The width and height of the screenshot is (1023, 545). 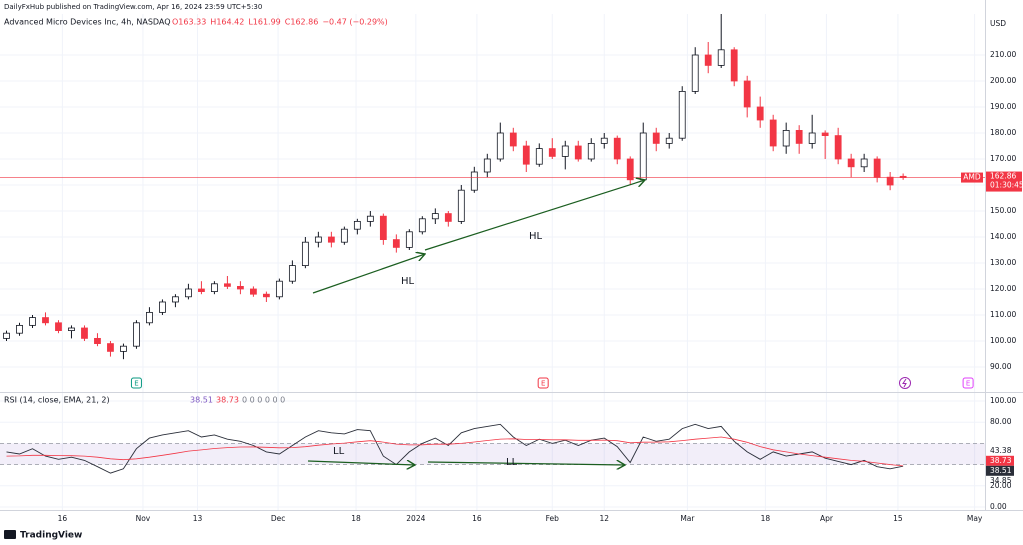 I want to click on x-tick-label: Feb, so click(x=553, y=518).